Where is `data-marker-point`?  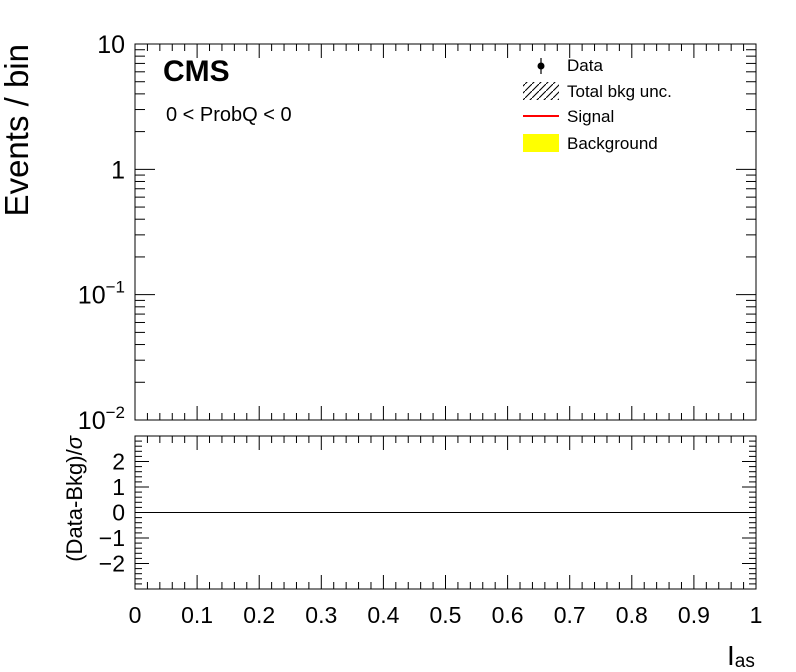 data-marker-point is located at coordinates (541, 66).